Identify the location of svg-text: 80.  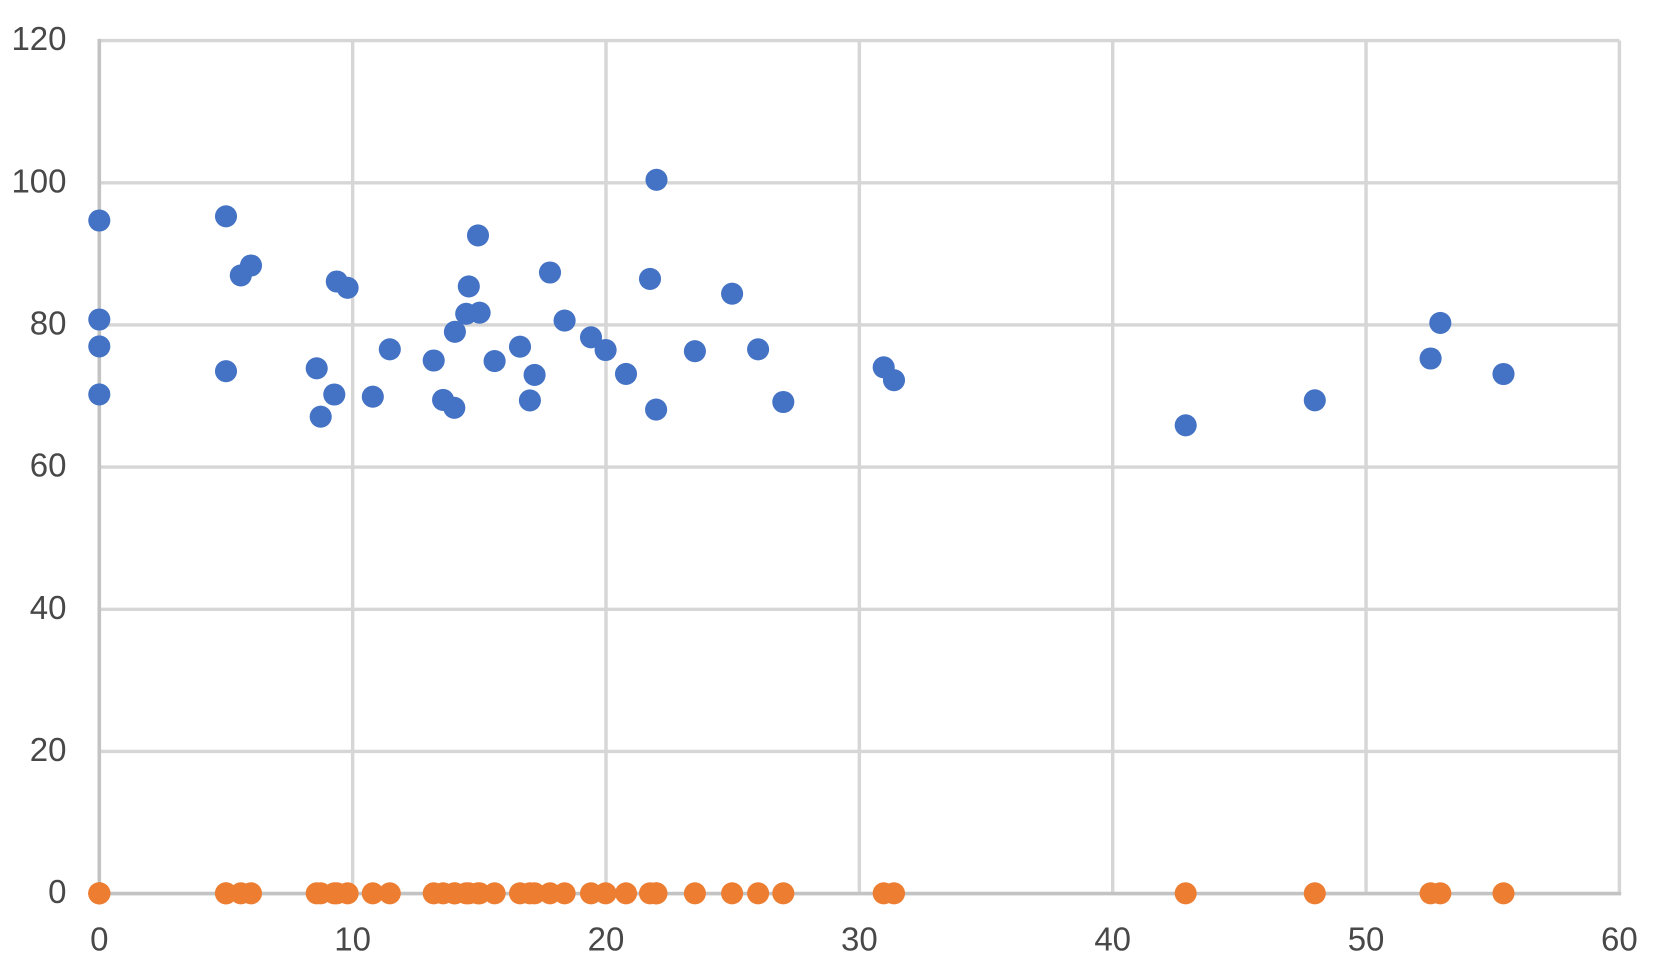
(48, 323).